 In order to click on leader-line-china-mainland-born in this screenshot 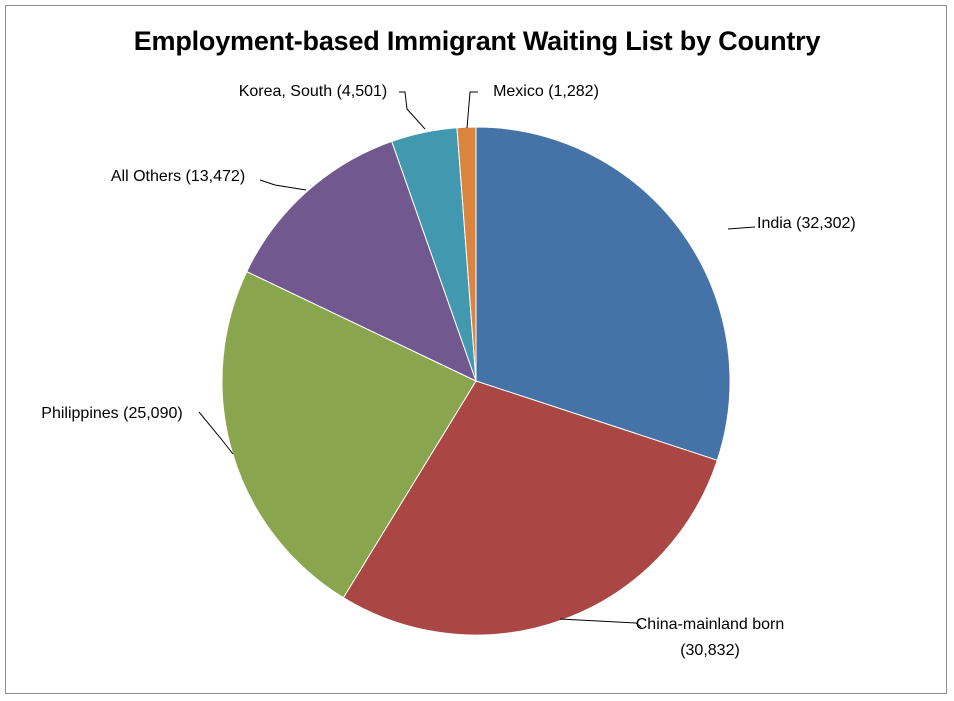, I will do `click(600, 623)`.